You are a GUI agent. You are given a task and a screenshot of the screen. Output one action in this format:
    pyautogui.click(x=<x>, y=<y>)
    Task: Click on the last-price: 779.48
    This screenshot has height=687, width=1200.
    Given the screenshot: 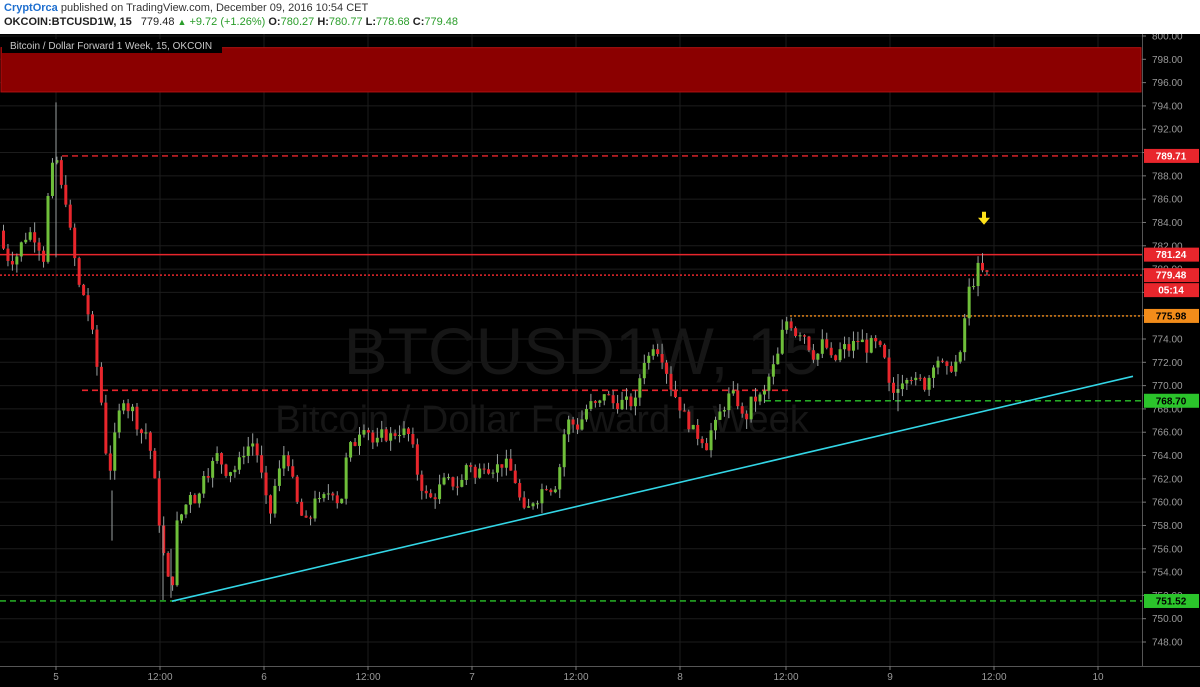 What is the action you would take?
    pyautogui.click(x=157, y=22)
    